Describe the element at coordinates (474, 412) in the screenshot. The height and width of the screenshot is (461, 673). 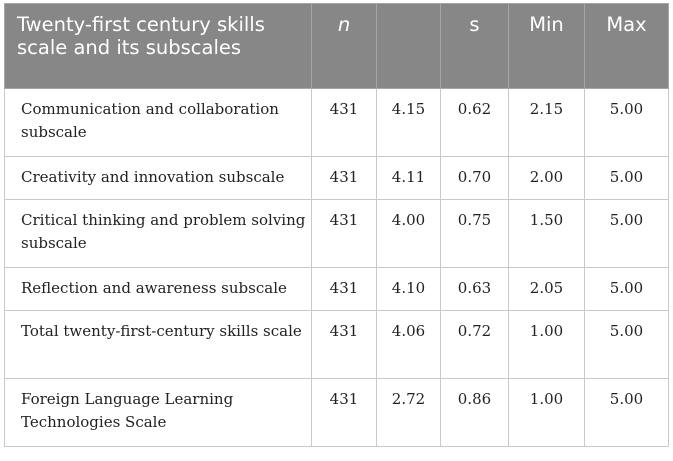
I see `cell-s: 0.86` at that location.